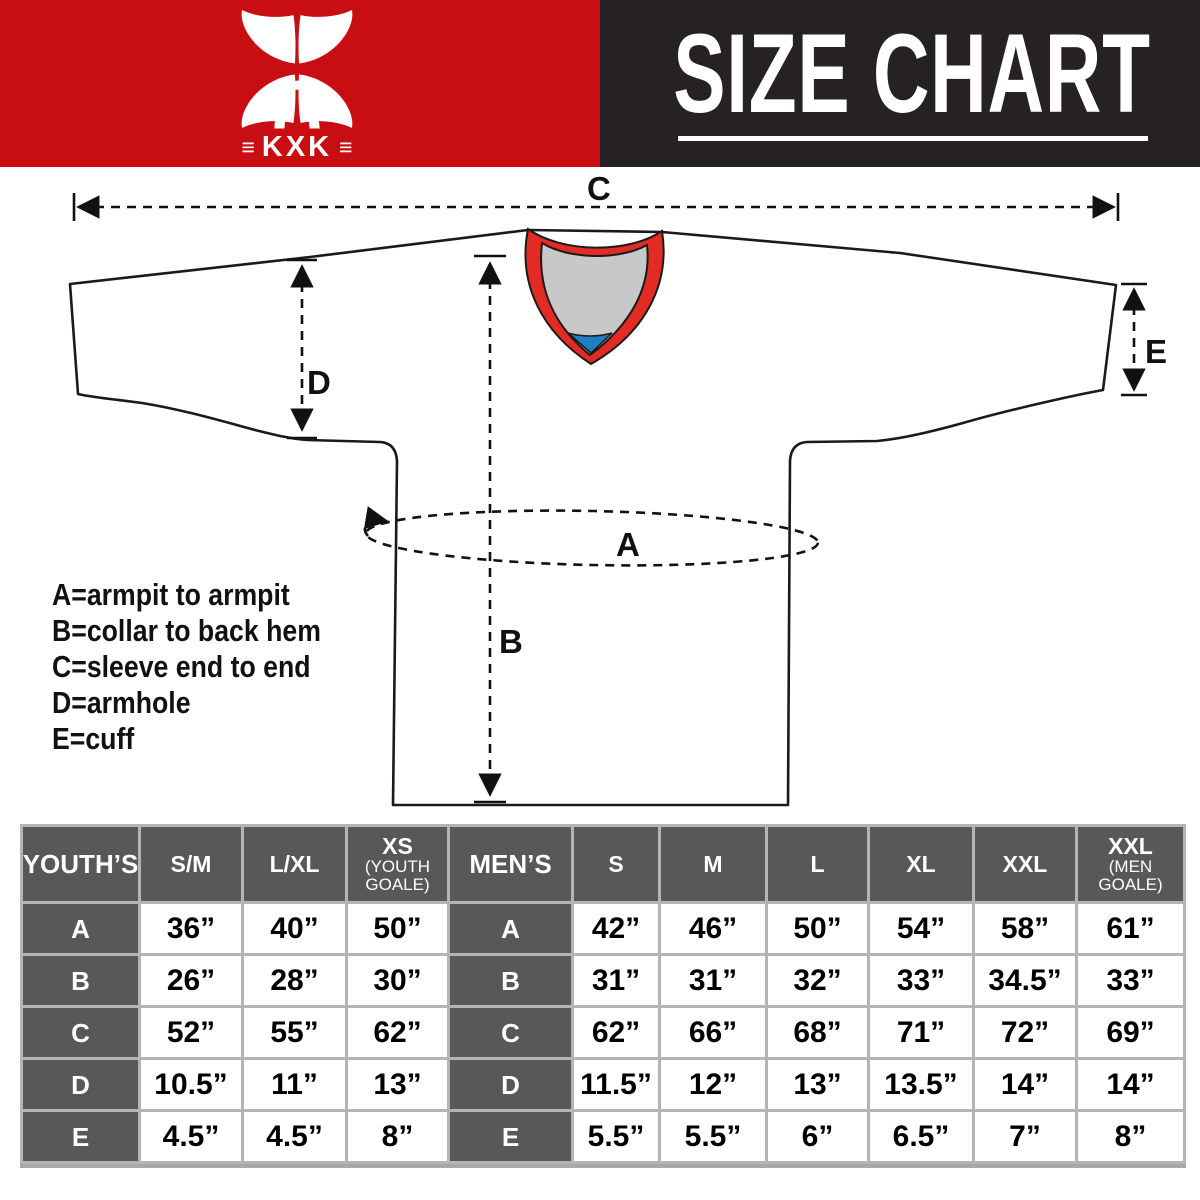  I want to click on size-cell: 61”, so click(1130, 928).